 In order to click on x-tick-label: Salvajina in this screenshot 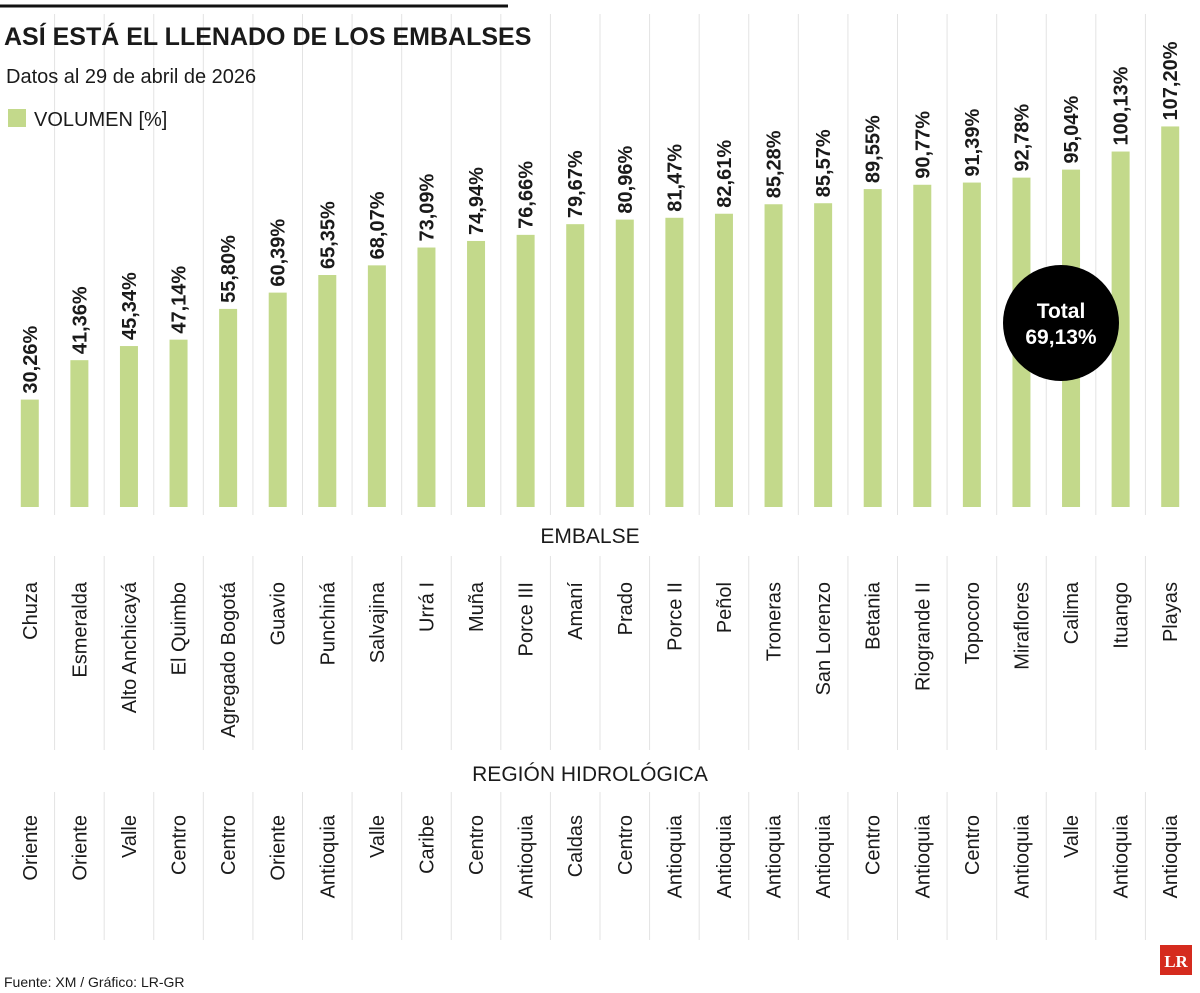, I will do `click(378, 622)`.